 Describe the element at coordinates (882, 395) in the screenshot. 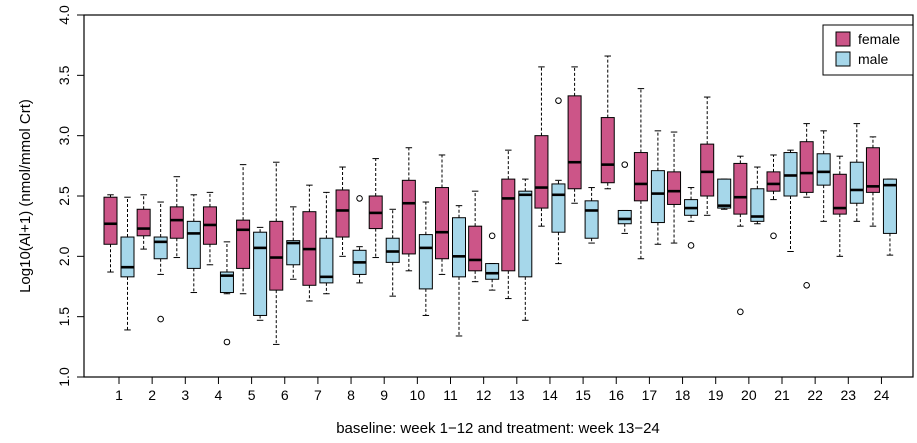

I see `x-tick-label: 24` at that location.